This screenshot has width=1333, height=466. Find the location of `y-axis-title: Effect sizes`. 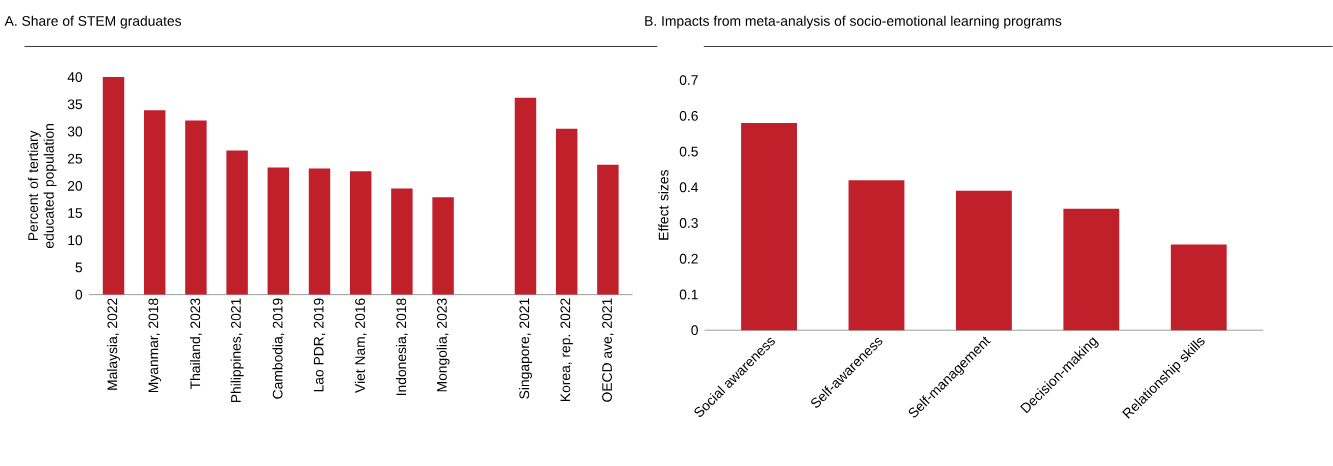

y-axis-title: Effect sizes is located at coordinates (663, 205).